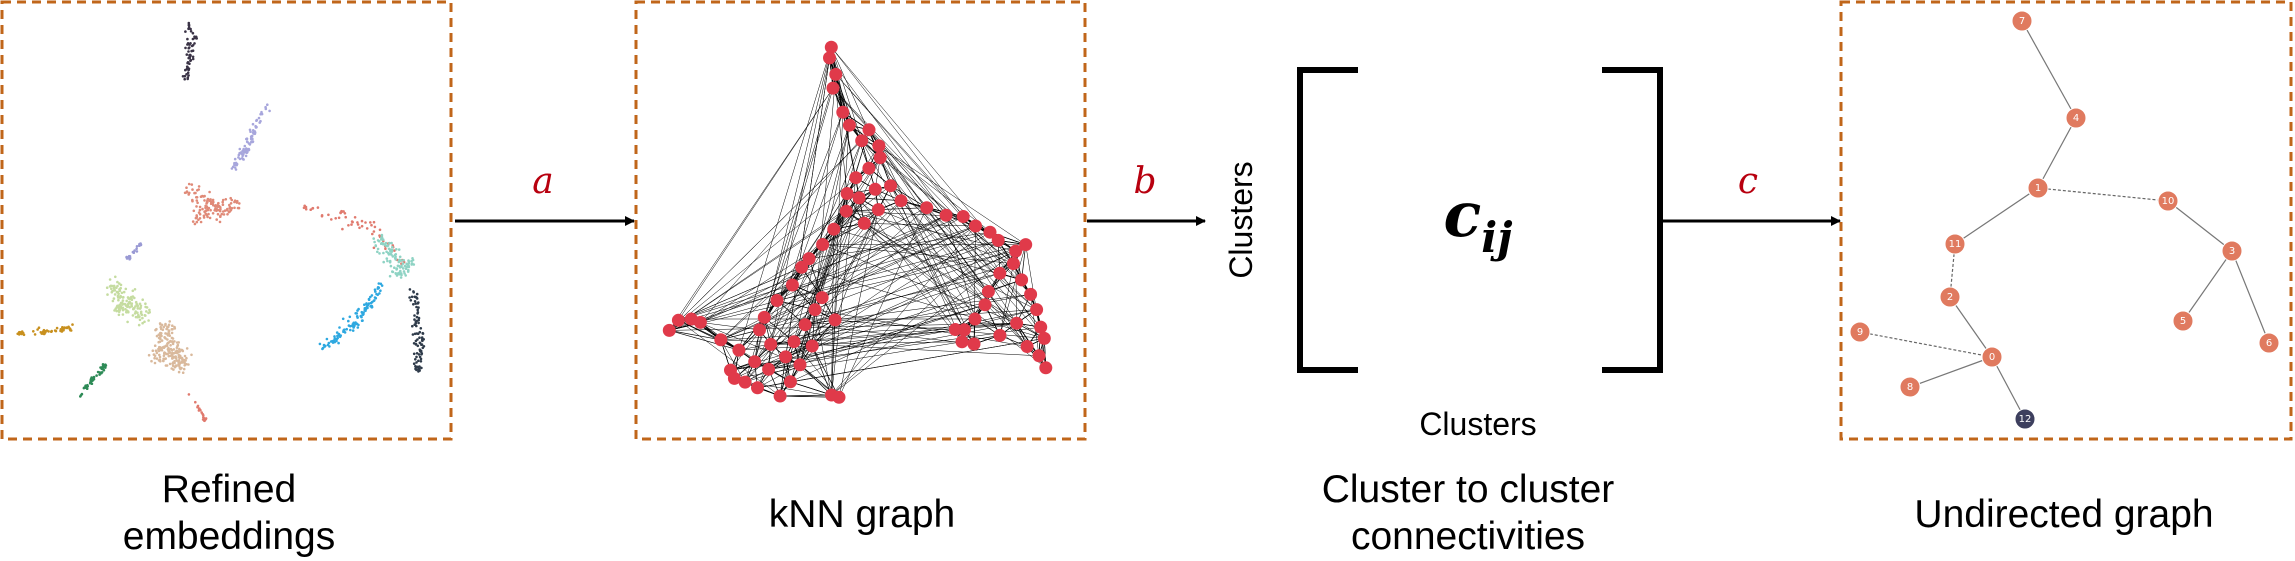  What do you see at coordinates (2183, 321) in the screenshot?
I see `graph-node-5: 5` at bounding box center [2183, 321].